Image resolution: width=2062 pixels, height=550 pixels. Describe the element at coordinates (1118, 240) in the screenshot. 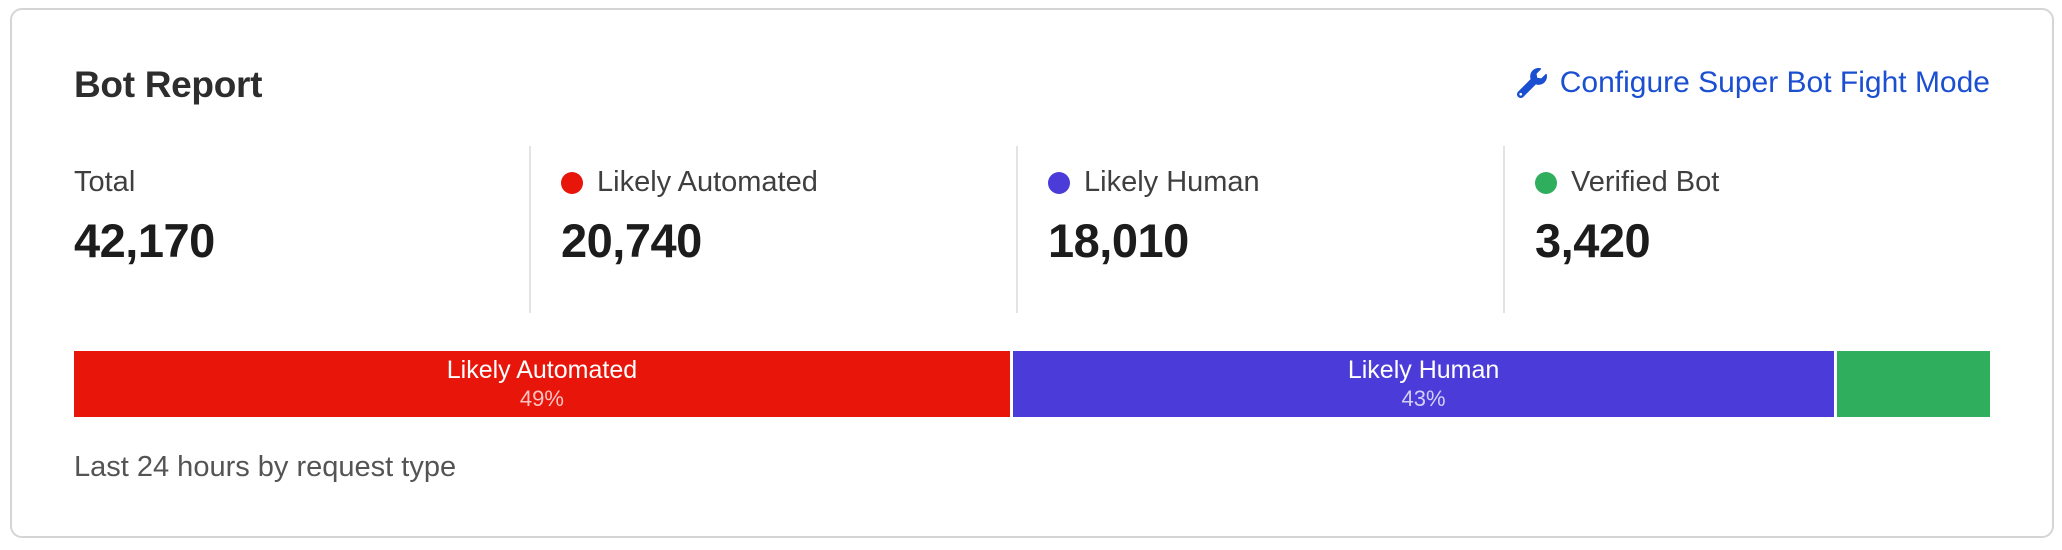

I see `stat-value: 18,010` at that location.